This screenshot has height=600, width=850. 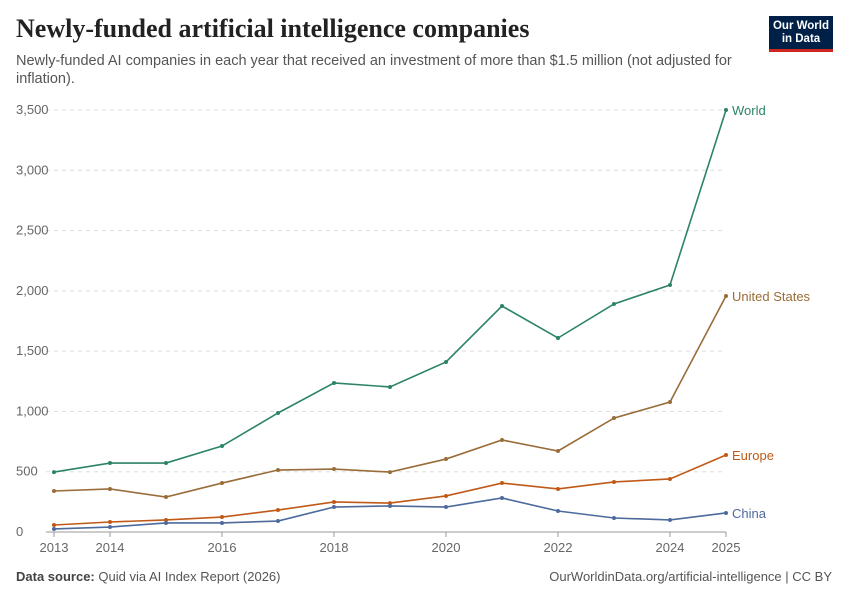 What do you see at coordinates (390, 490) in the screenshot?
I see `series-line-europe` at bounding box center [390, 490].